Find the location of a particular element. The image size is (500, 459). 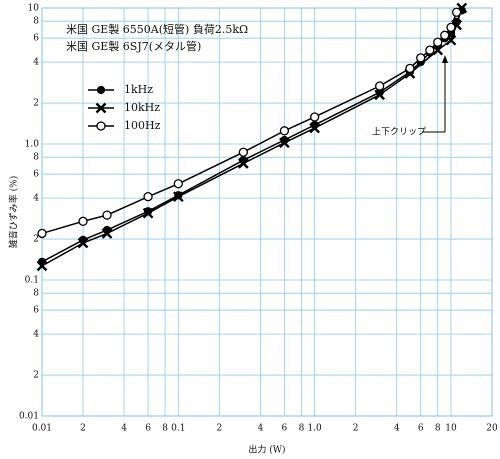

x-axis-label: 出力 (W) is located at coordinates (266, 450).